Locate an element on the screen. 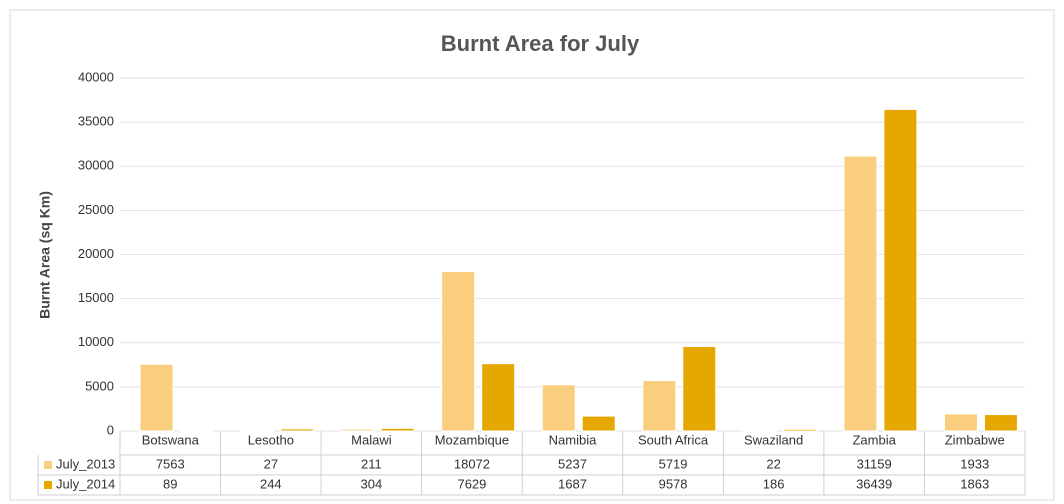 Image resolution: width=1064 pixels, height=504 pixels. table-value: 31159 is located at coordinates (874, 463).